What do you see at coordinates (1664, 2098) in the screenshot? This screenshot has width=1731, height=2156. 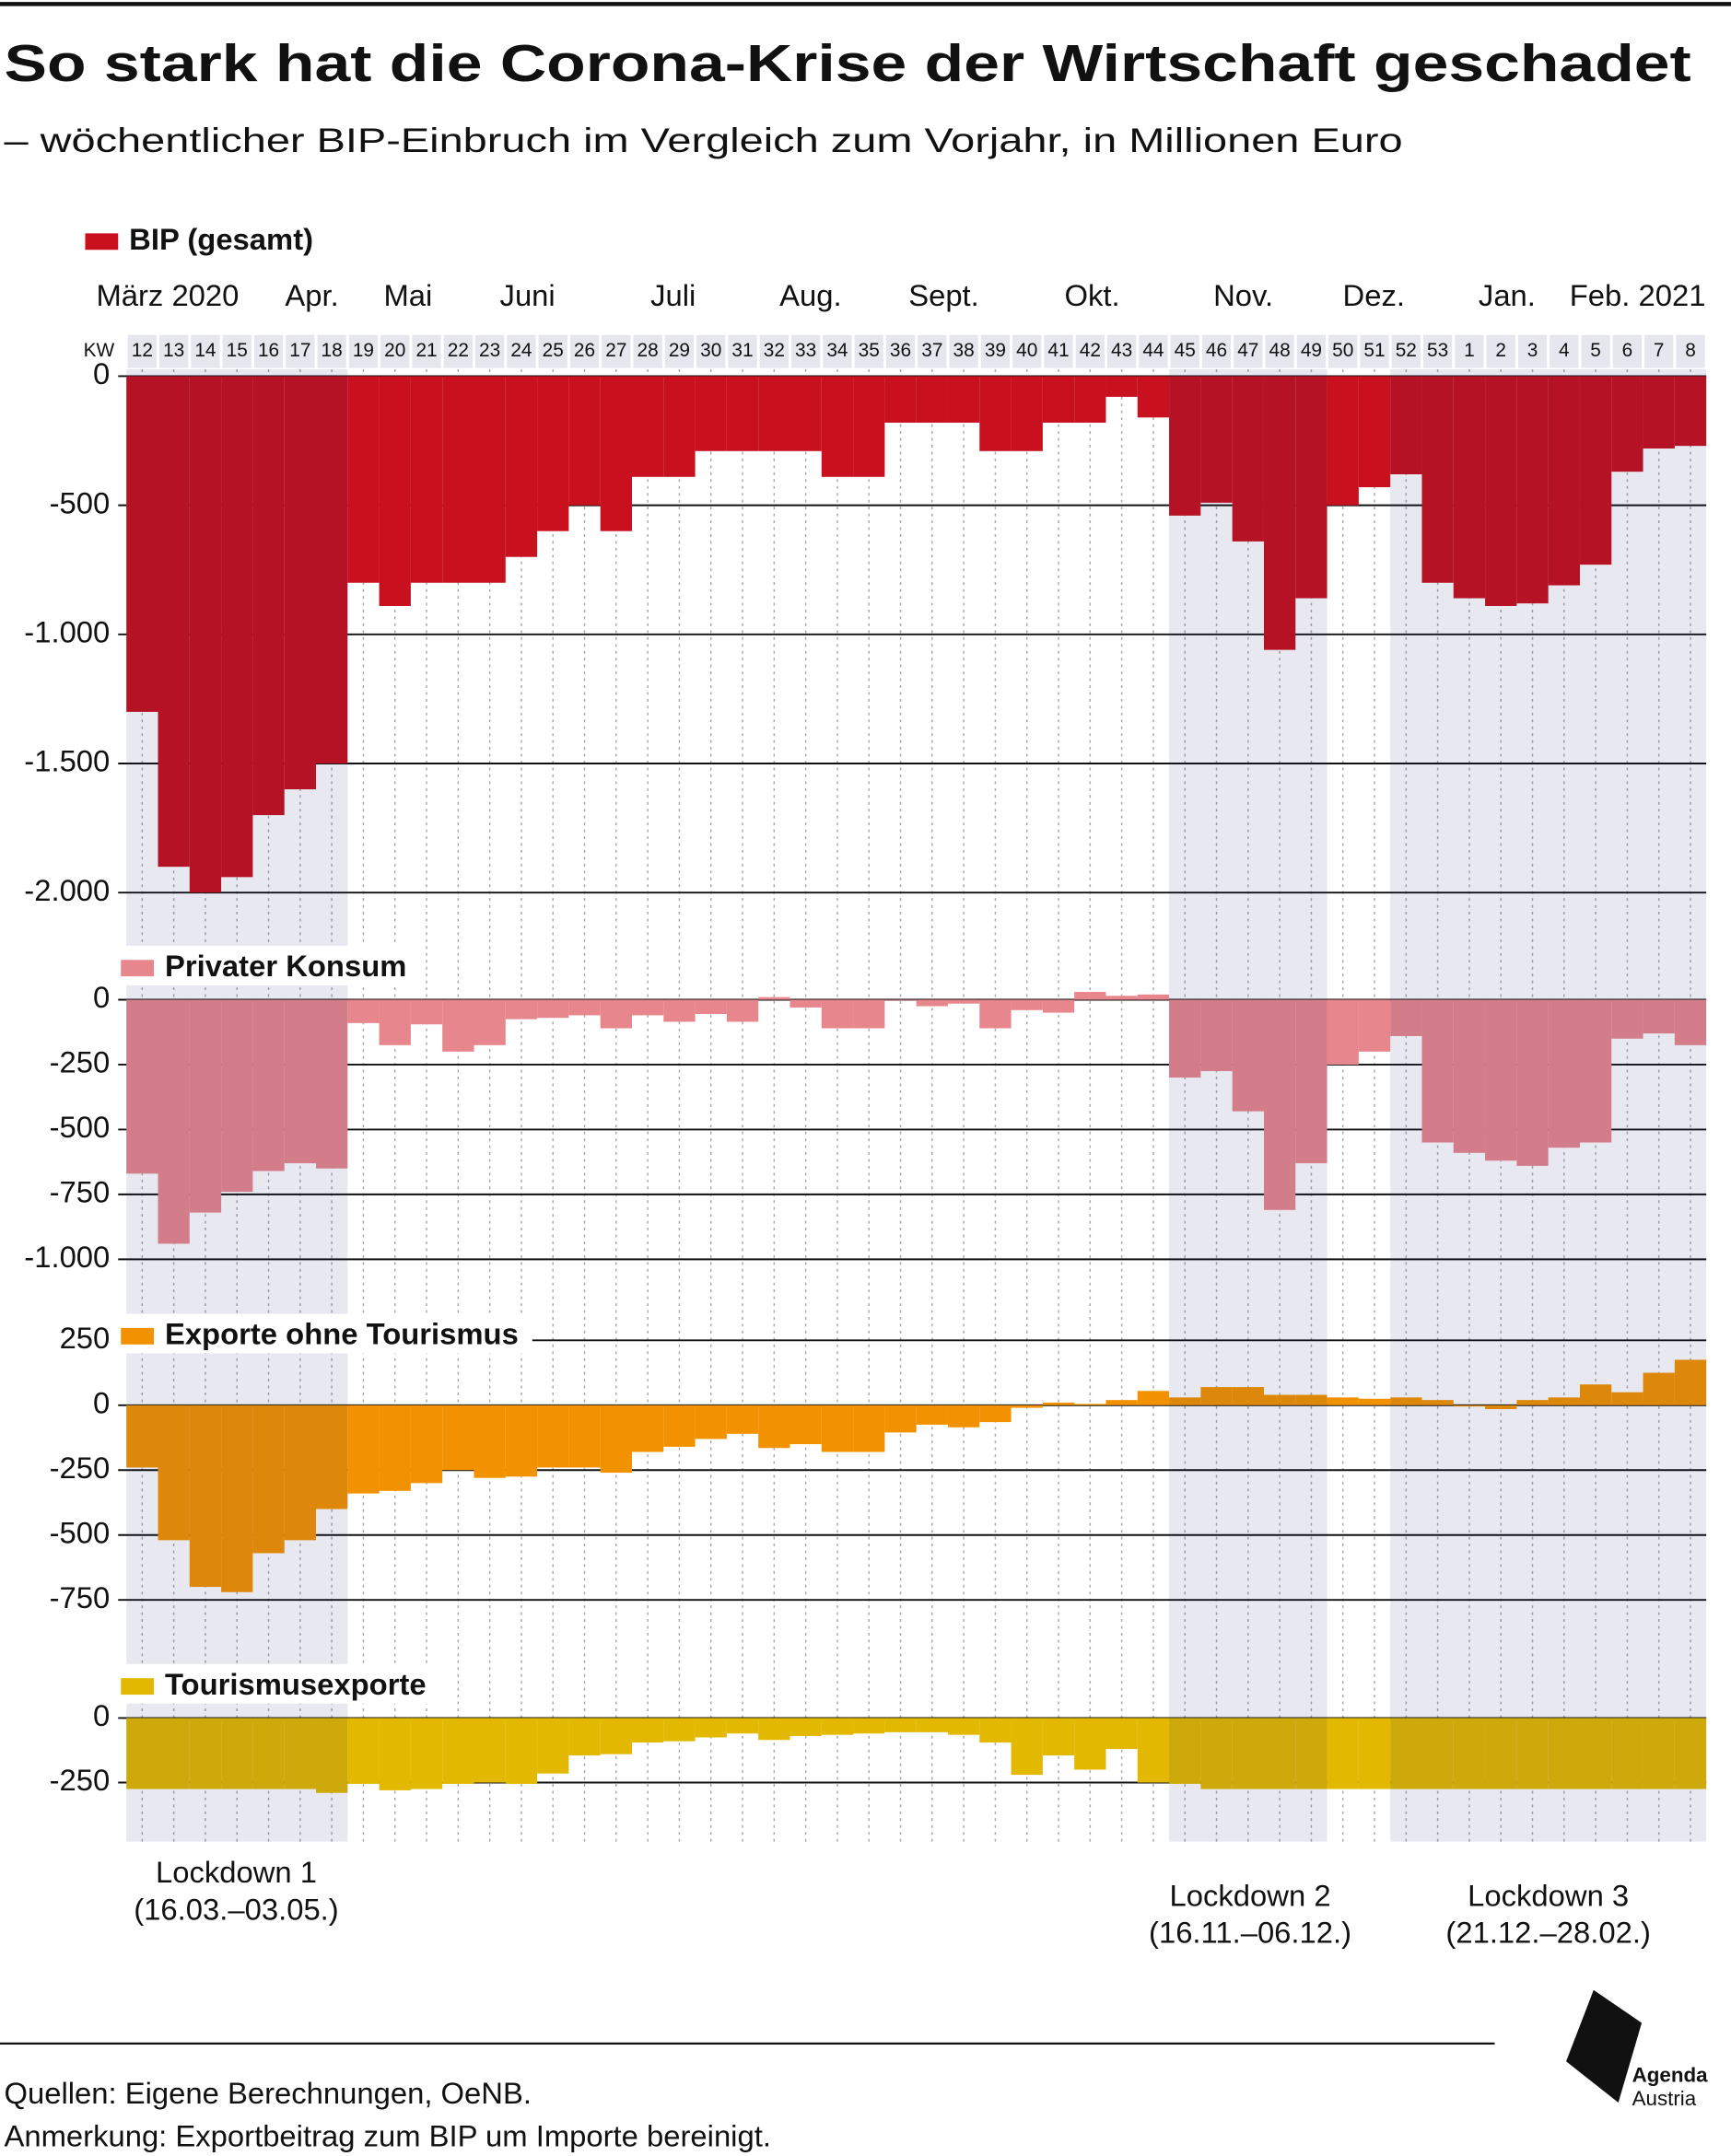 I see `logo-line2: Austria` at bounding box center [1664, 2098].